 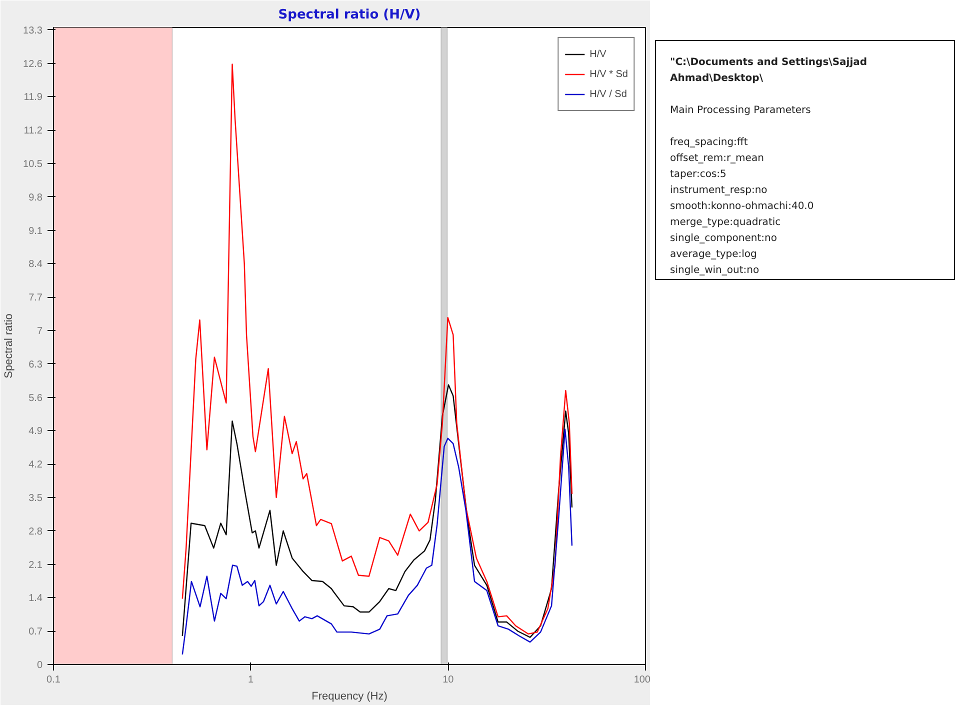 I want to click on text: smooth:konno-ohmachi:40.0, so click(x=742, y=206).